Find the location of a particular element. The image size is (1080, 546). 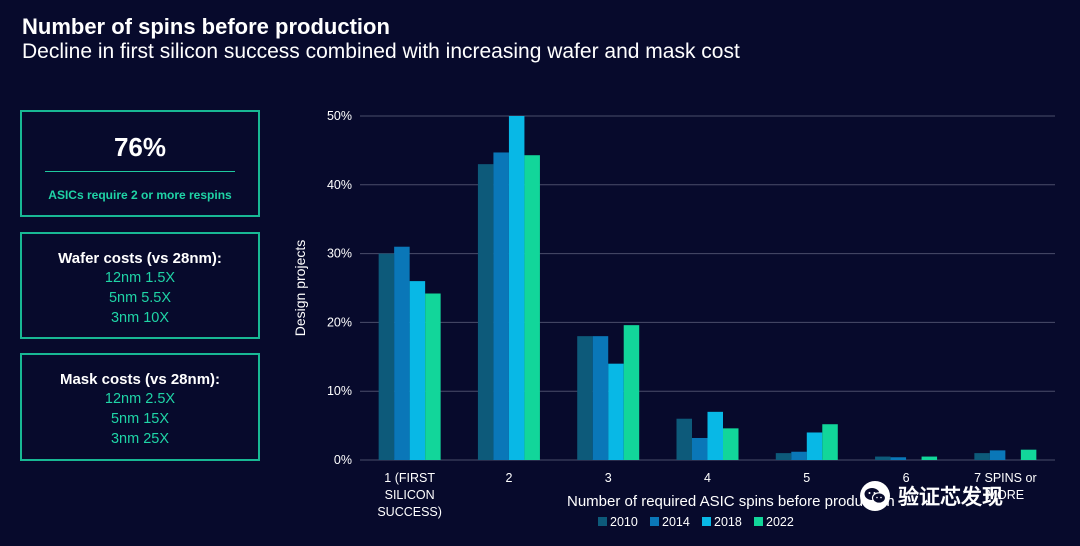

x-tick-label: 7 SPINS or MORE is located at coordinates (1005, 486).